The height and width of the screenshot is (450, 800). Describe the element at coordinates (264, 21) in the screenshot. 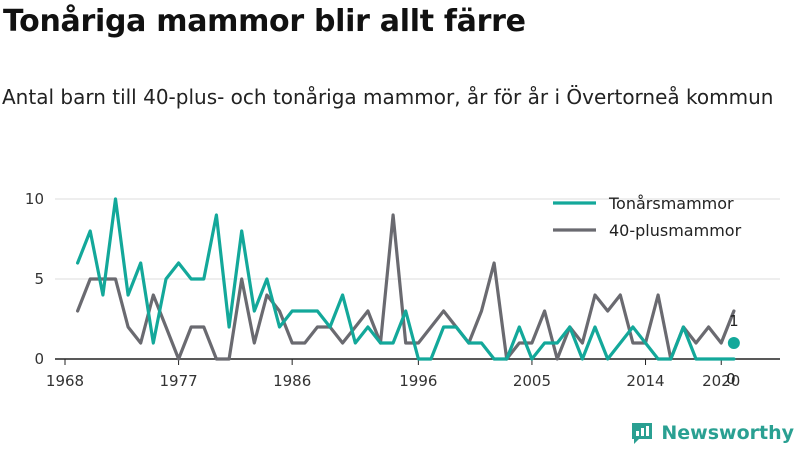

I see `chart-title: Tonåriga mammor blir allt färre` at that location.